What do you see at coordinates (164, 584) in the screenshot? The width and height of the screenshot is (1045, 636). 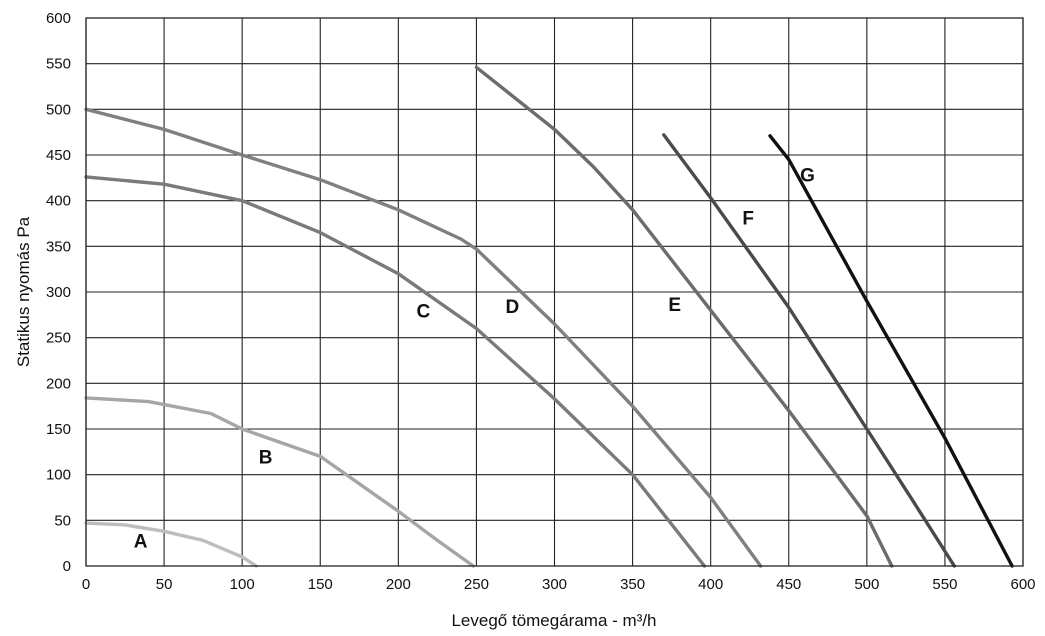 I see `x-tick-label: 50` at bounding box center [164, 584].